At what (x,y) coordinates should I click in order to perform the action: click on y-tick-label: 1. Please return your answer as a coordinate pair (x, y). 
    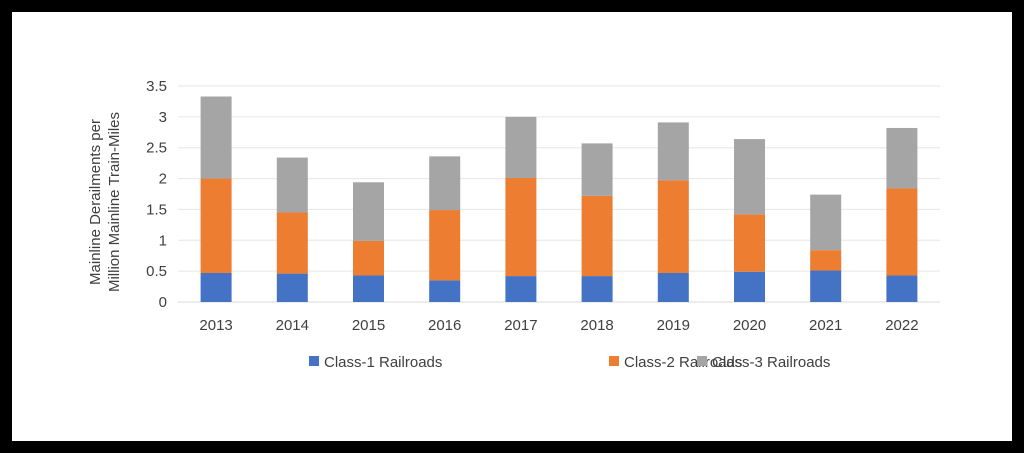
    Looking at the image, I should click on (163, 240).